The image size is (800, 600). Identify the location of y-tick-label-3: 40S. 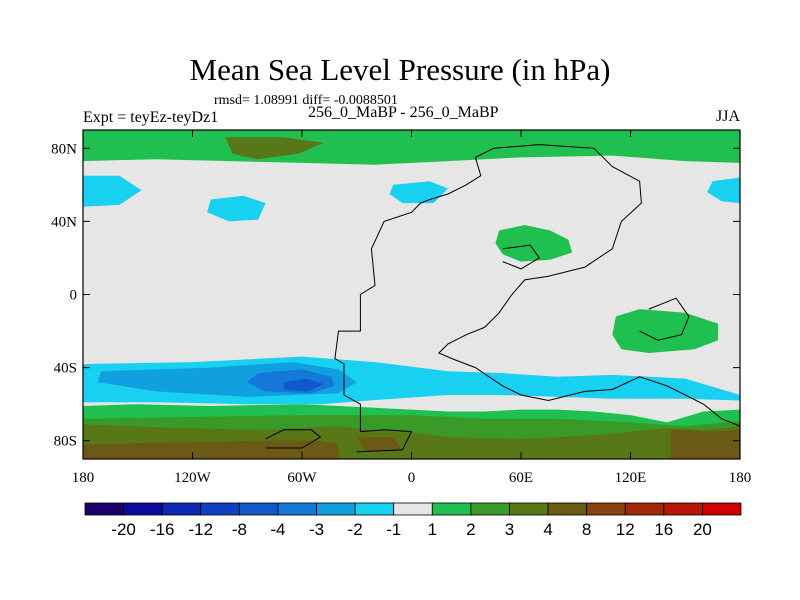
(65, 369).